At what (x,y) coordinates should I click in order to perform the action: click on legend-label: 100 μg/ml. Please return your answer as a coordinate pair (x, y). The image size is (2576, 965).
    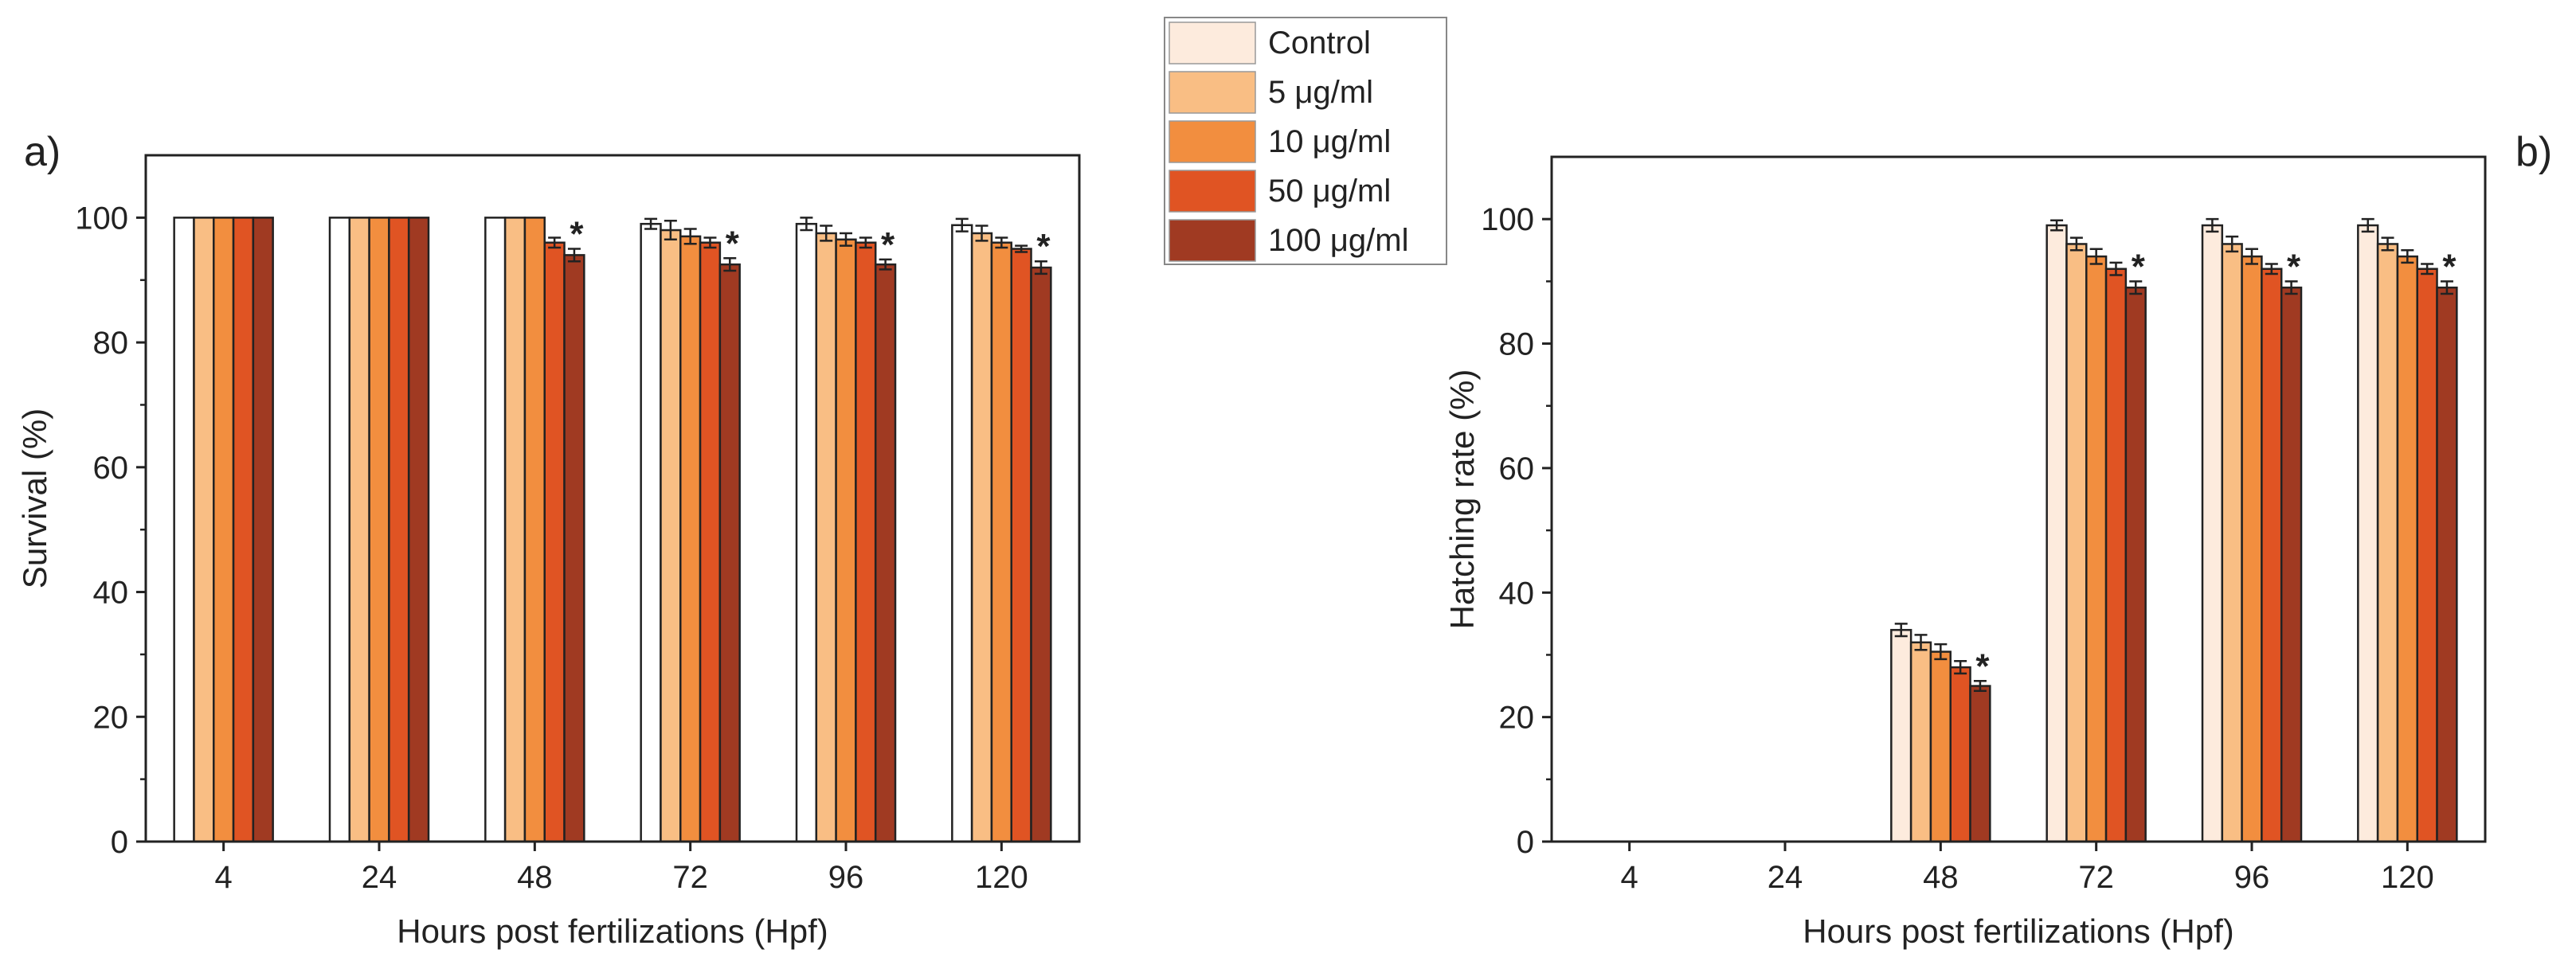
    Looking at the image, I should click on (1338, 241).